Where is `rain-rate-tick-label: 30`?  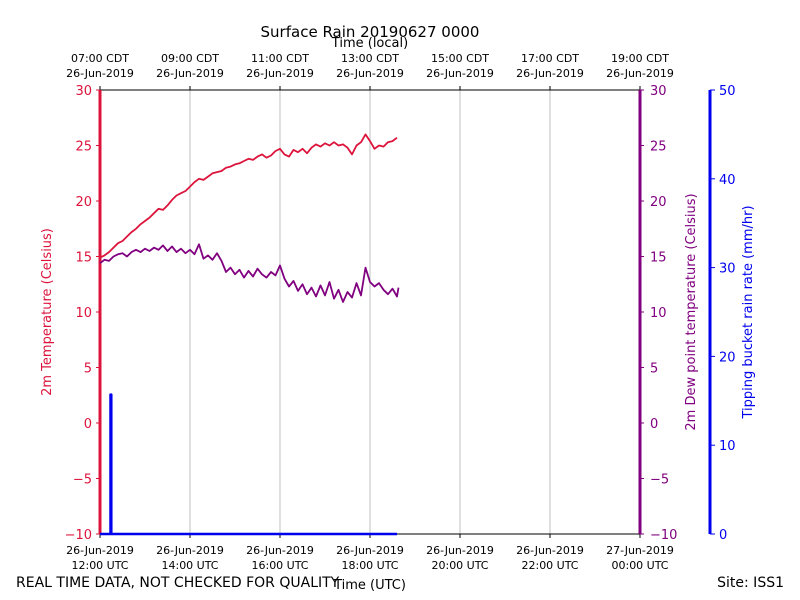
rain-rate-tick-label: 30 is located at coordinates (727, 269).